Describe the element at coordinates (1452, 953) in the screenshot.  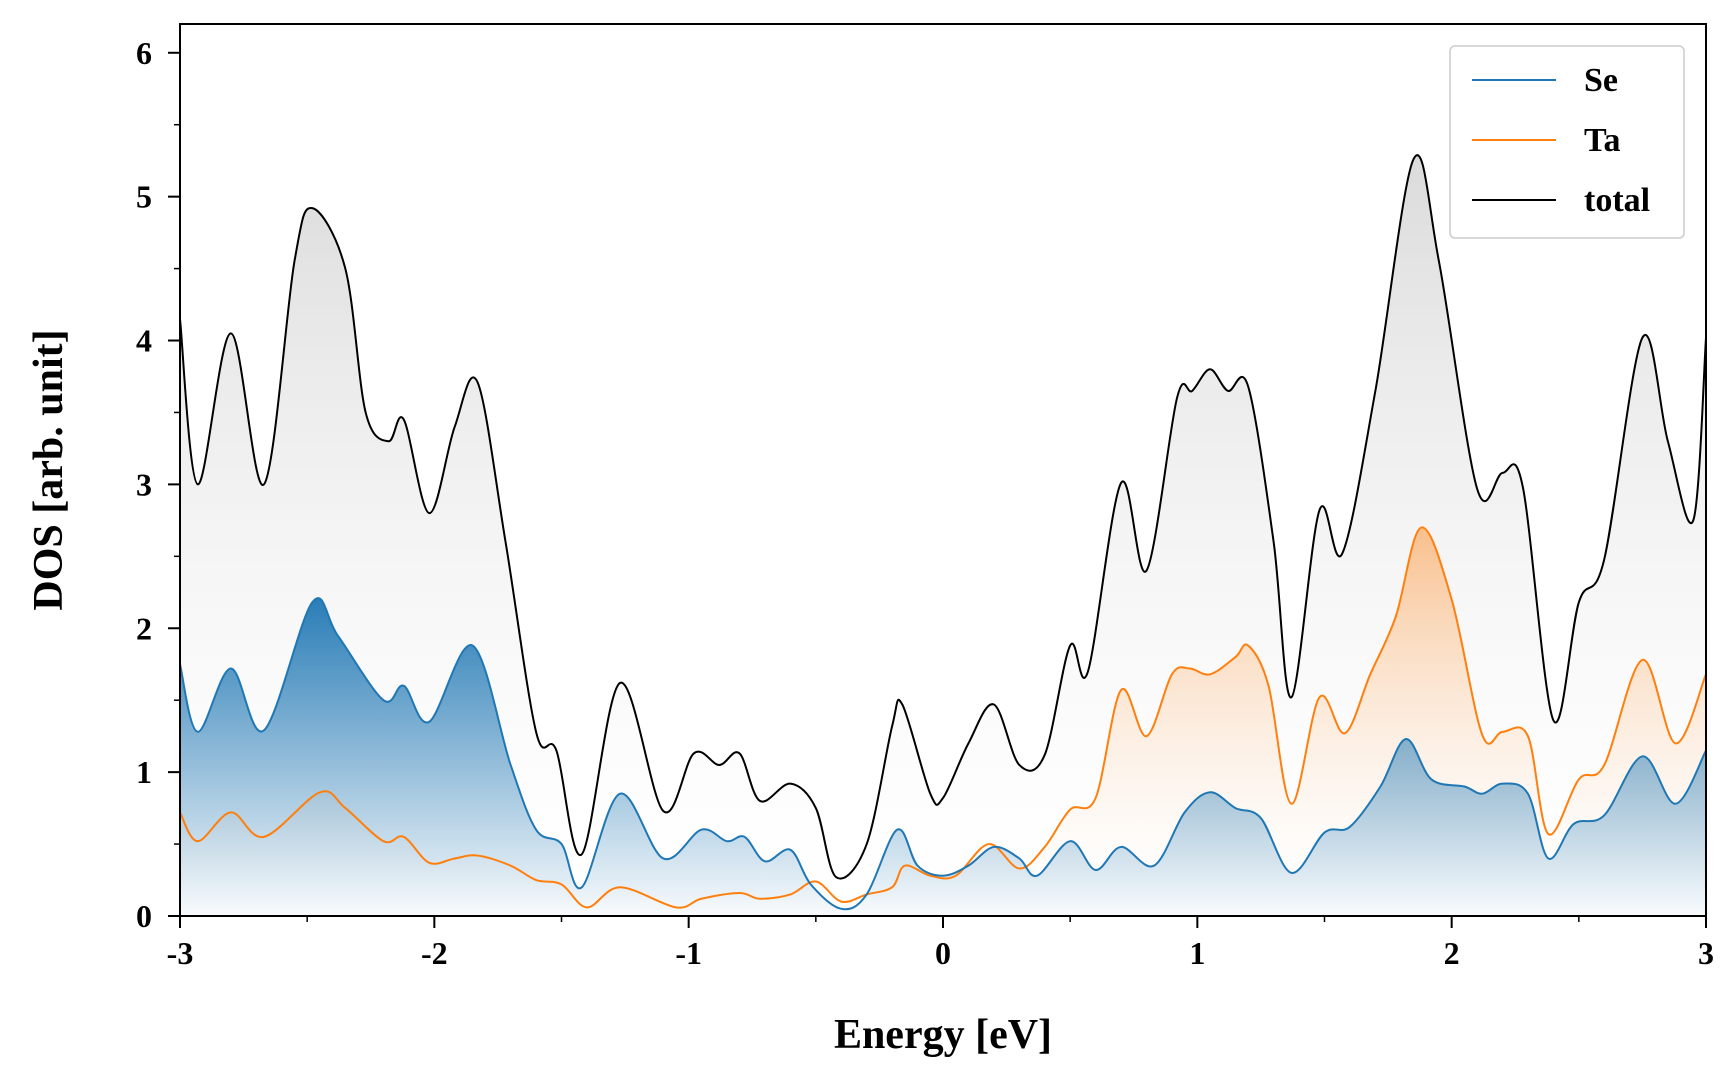
I see `x-tick-label: 2` at that location.